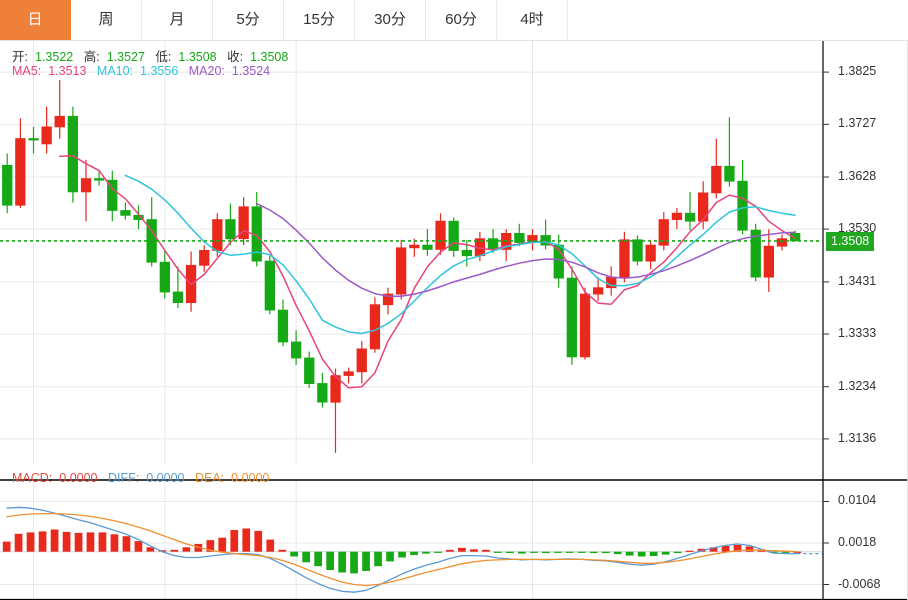  I want to click on price-tick-label-0: 1.3825, so click(857, 71).